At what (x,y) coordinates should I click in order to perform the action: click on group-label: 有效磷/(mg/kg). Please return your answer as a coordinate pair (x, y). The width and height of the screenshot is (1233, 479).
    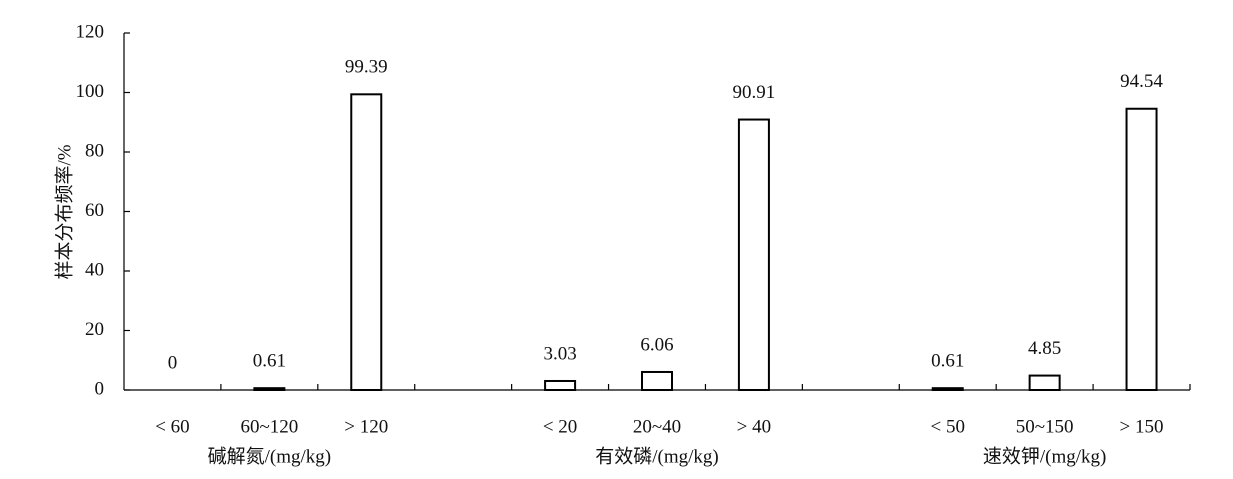
    Looking at the image, I should click on (657, 456).